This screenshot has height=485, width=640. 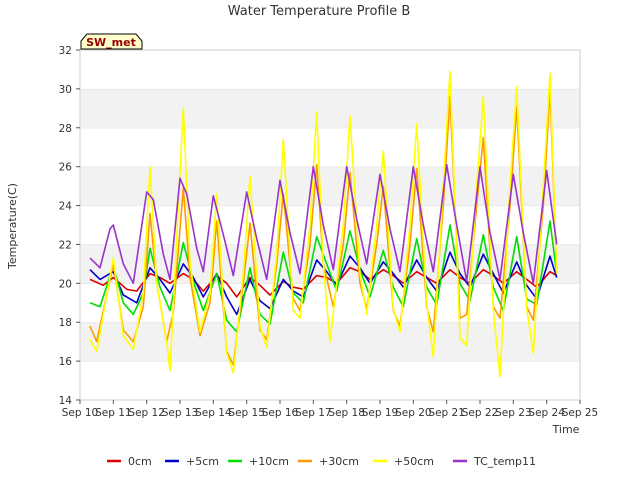 I want to click on site-label: SW_met, so click(x=111, y=42).